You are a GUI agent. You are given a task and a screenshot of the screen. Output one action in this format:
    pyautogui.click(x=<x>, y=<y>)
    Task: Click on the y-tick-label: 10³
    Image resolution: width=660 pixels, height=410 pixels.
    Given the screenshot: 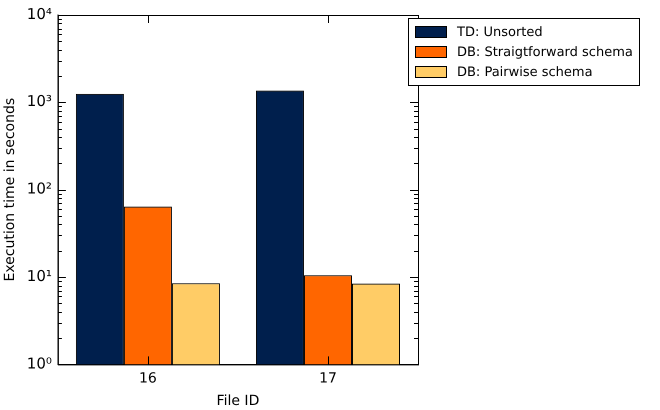 What is the action you would take?
    pyautogui.click(x=39, y=101)
    